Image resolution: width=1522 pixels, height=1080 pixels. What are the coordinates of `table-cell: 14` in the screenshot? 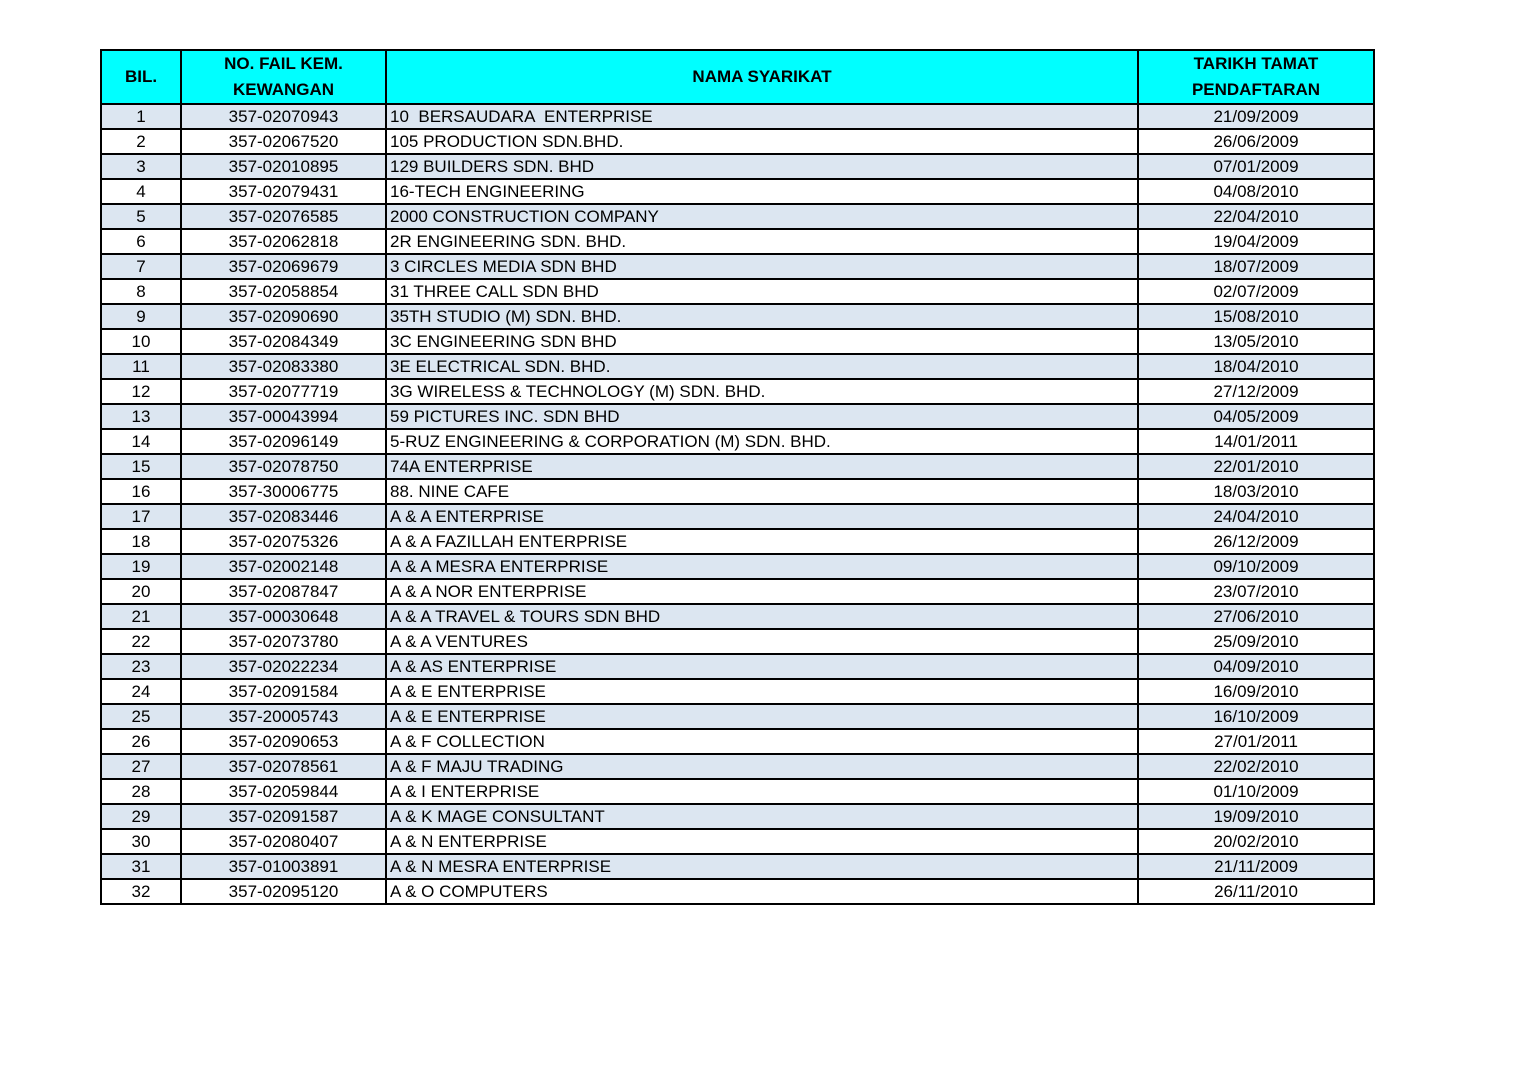 It's located at (141, 441).